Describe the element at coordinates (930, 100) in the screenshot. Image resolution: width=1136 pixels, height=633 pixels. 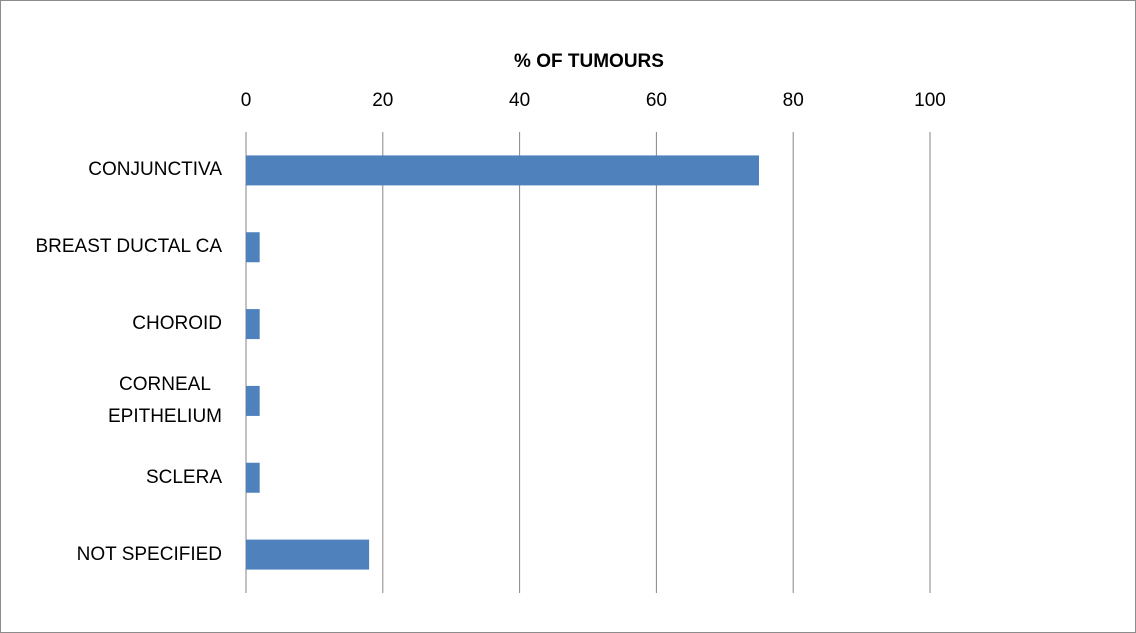
I see `x-tick-label: 100` at that location.